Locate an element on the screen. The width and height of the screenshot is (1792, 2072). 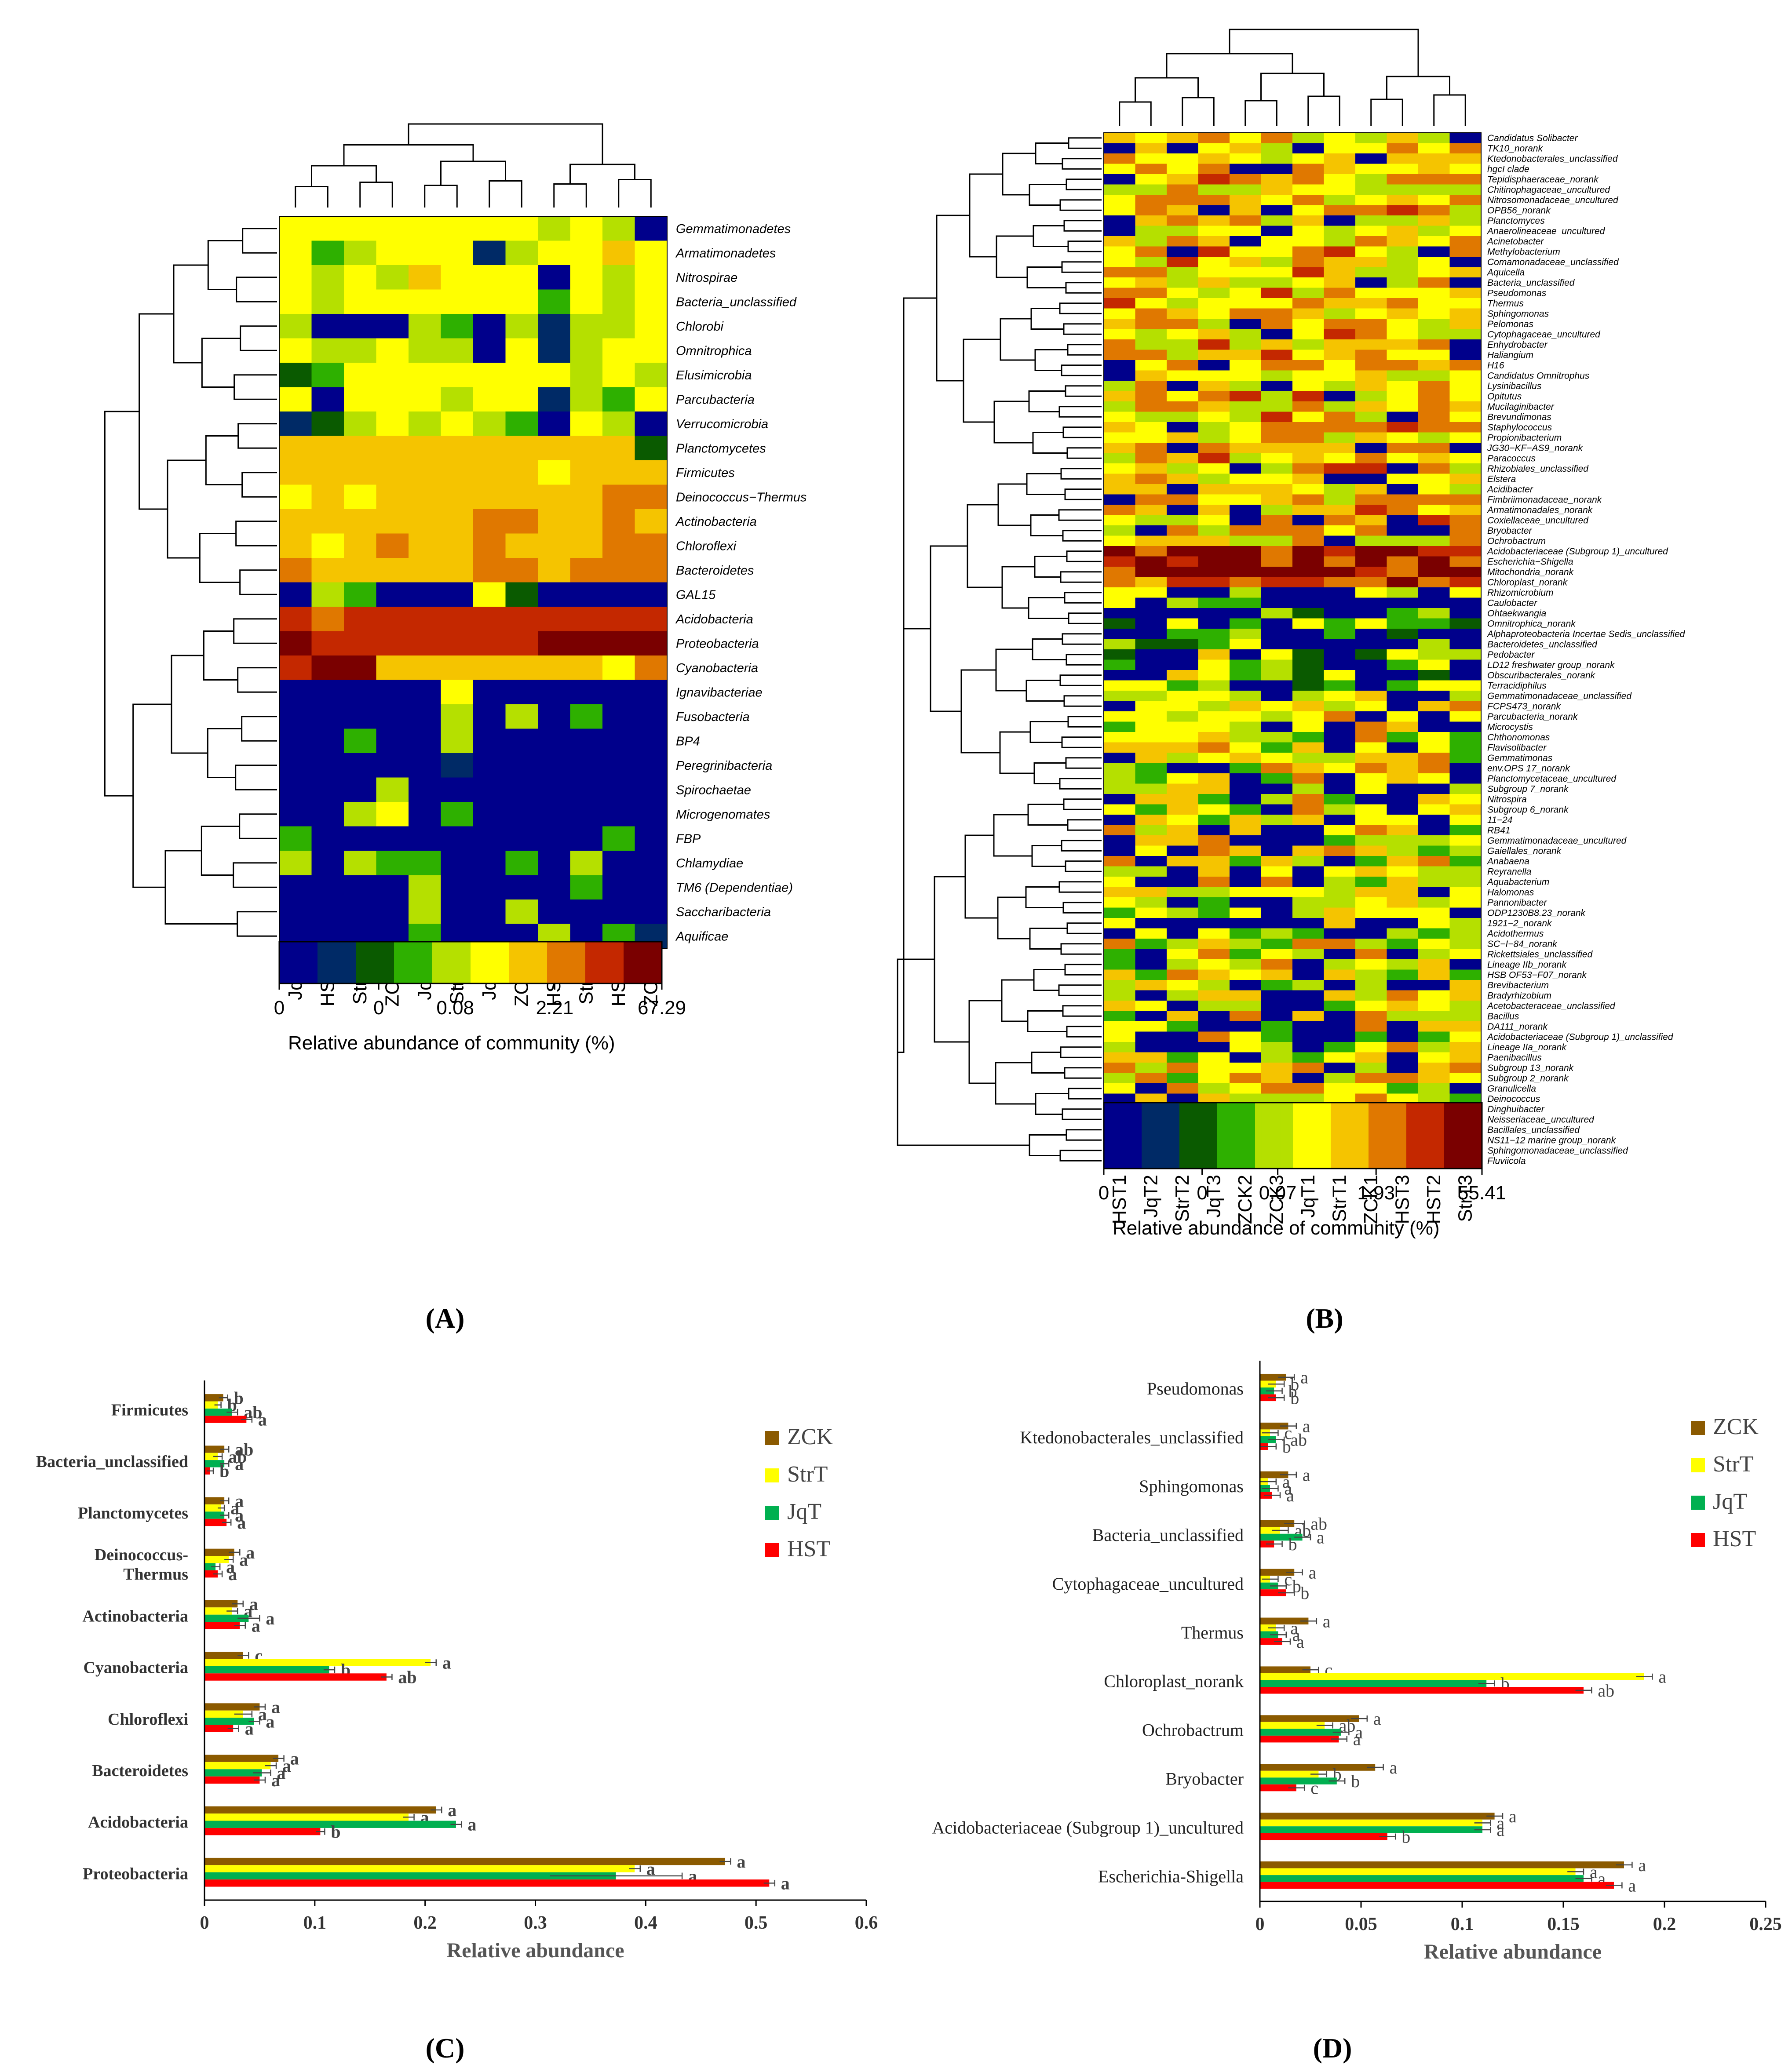
bar-c-significance-letter: a is located at coordinates (243, 1559).